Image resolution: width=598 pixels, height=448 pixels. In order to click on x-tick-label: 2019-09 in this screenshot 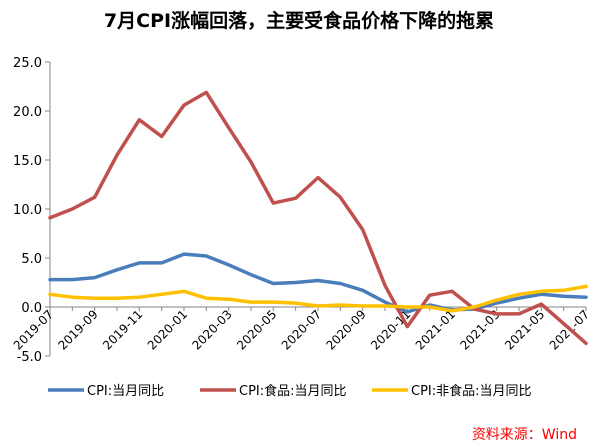, I will do `click(77, 329)`.